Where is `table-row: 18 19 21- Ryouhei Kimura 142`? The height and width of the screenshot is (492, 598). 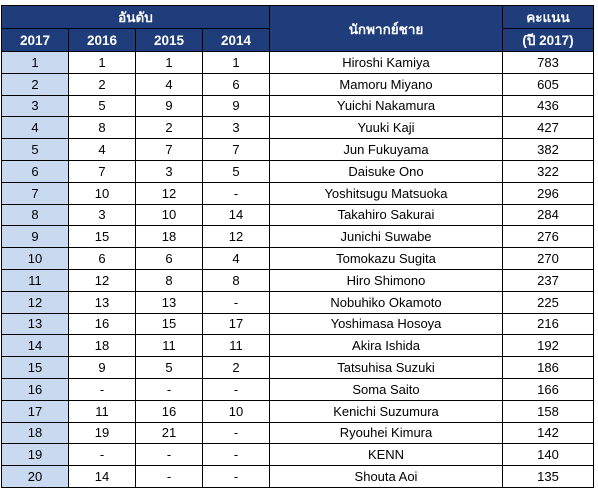
table-row: 18 19 21- Ryouhei Kimura 142 is located at coordinates (297, 433).